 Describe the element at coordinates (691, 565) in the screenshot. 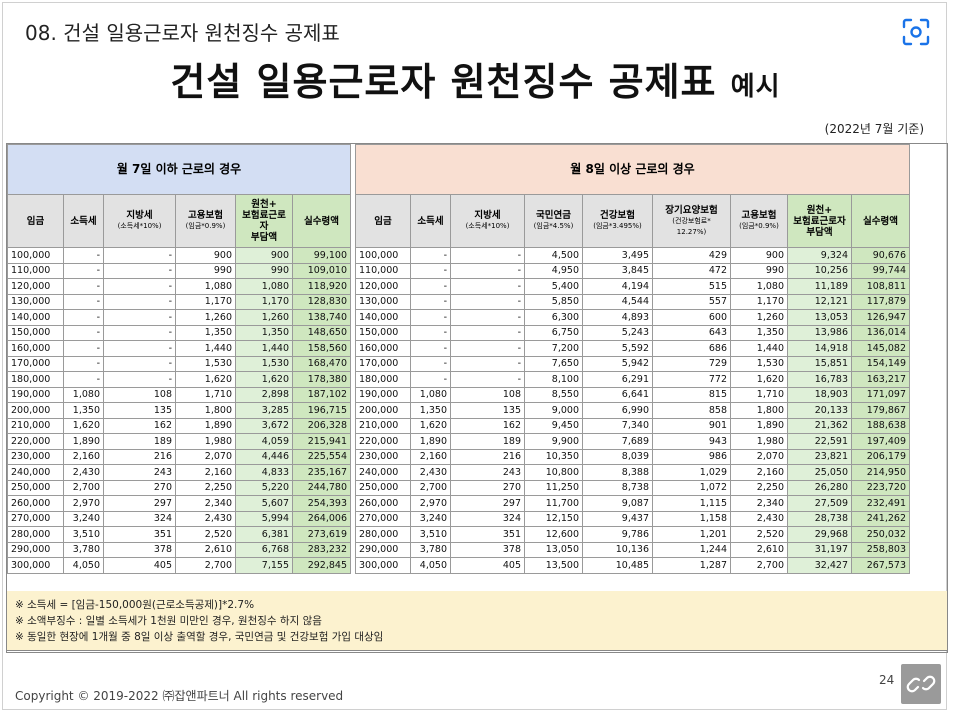

I see `table-cell: 1,287` at that location.